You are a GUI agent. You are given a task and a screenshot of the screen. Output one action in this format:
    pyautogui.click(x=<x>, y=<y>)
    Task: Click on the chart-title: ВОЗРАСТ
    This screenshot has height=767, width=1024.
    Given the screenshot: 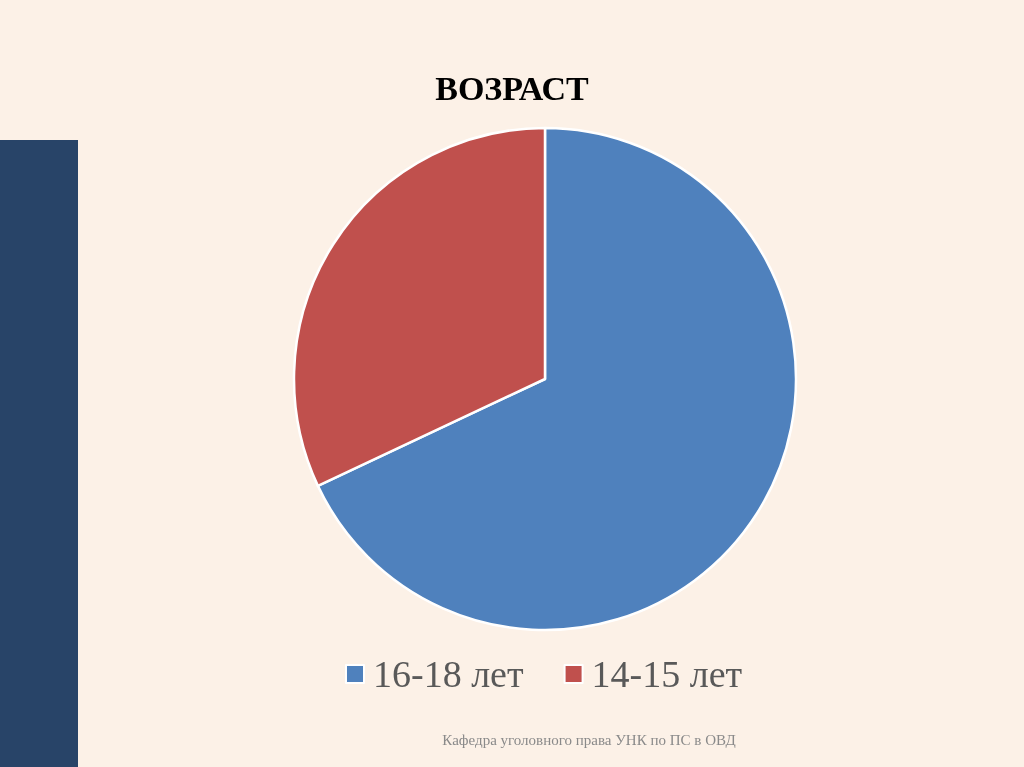 What is the action you would take?
    pyautogui.click(x=512, y=88)
    